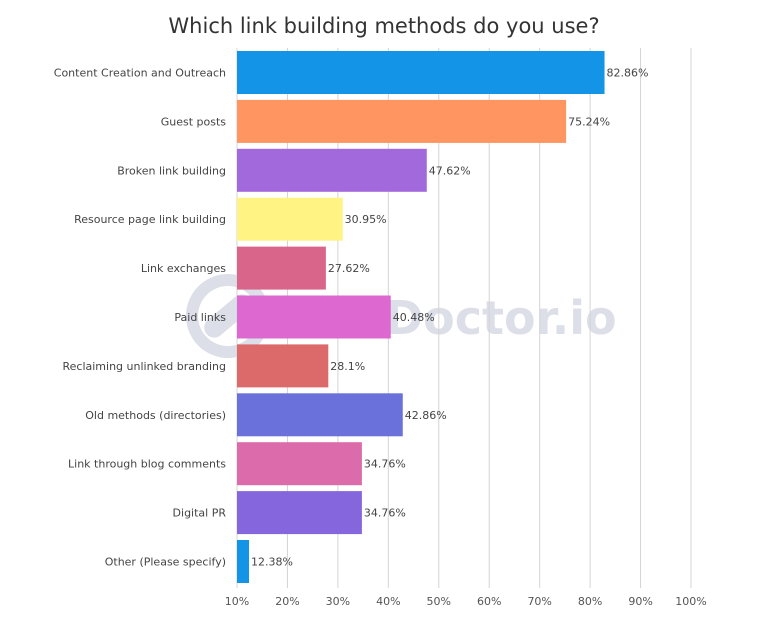 This screenshot has height=631, width=768. Describe the element at coordinates (489, 601) in the screenshot. I see `x-tick-label: 60%` at that location.